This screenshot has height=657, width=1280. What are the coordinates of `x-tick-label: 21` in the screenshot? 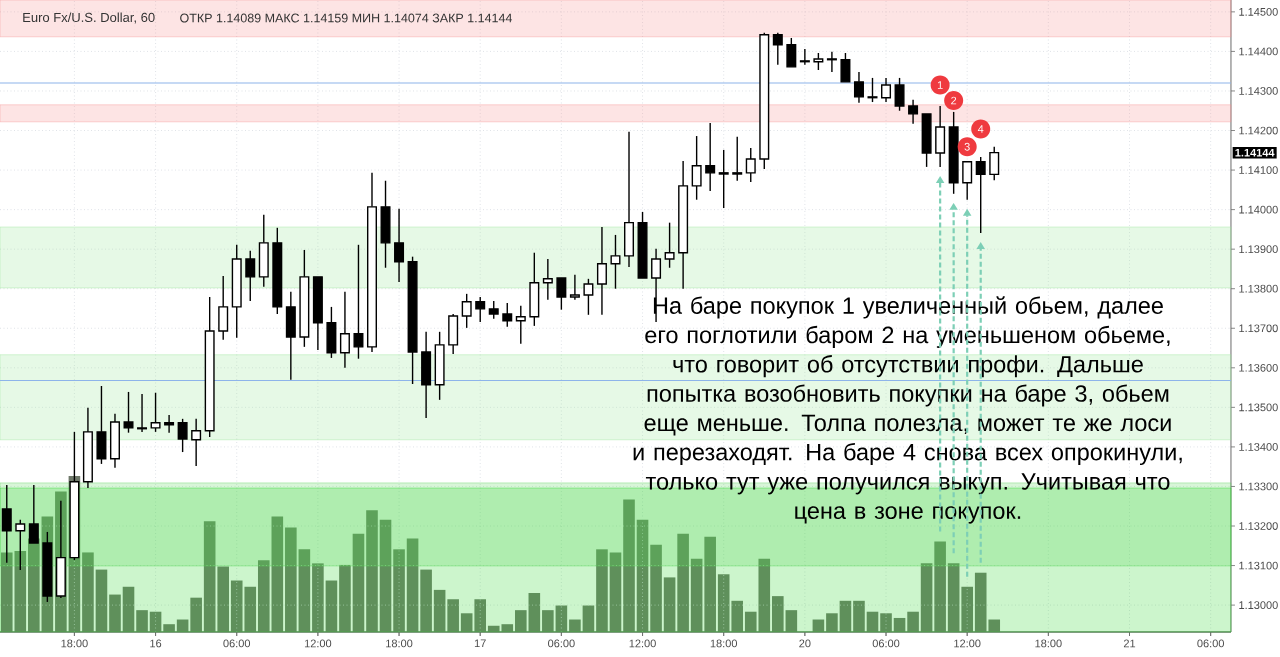 It's located at (1129, 643).